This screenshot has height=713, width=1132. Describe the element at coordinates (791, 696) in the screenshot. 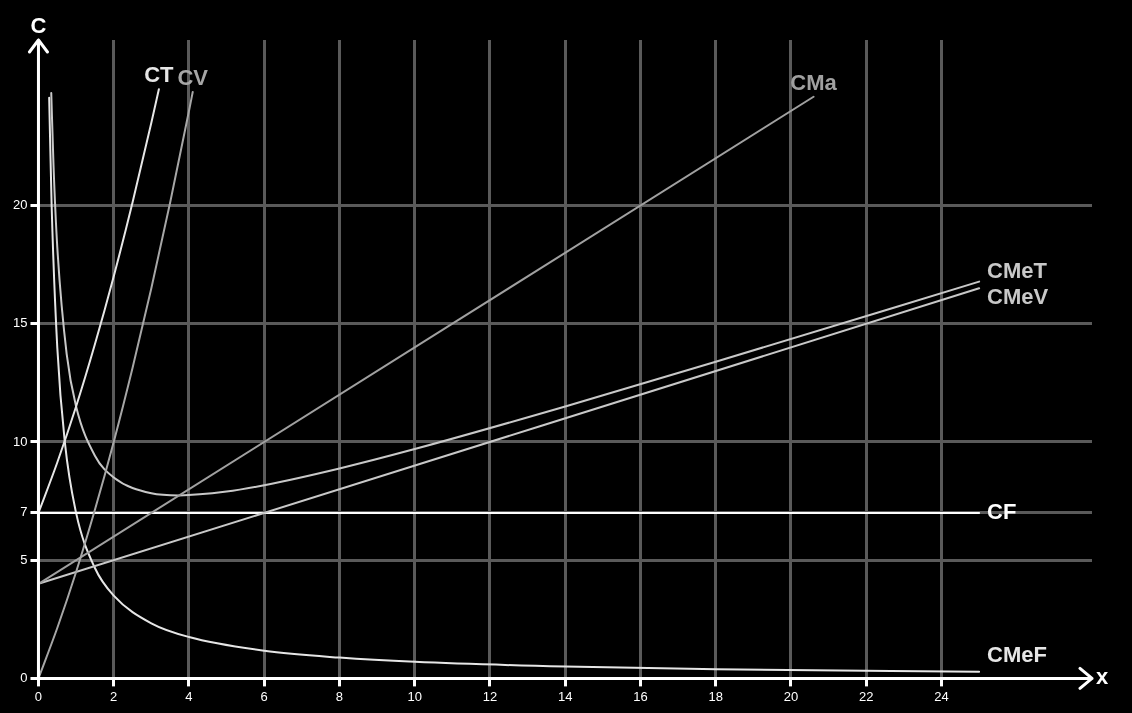

I see `x-tick-label: 20` at that location.